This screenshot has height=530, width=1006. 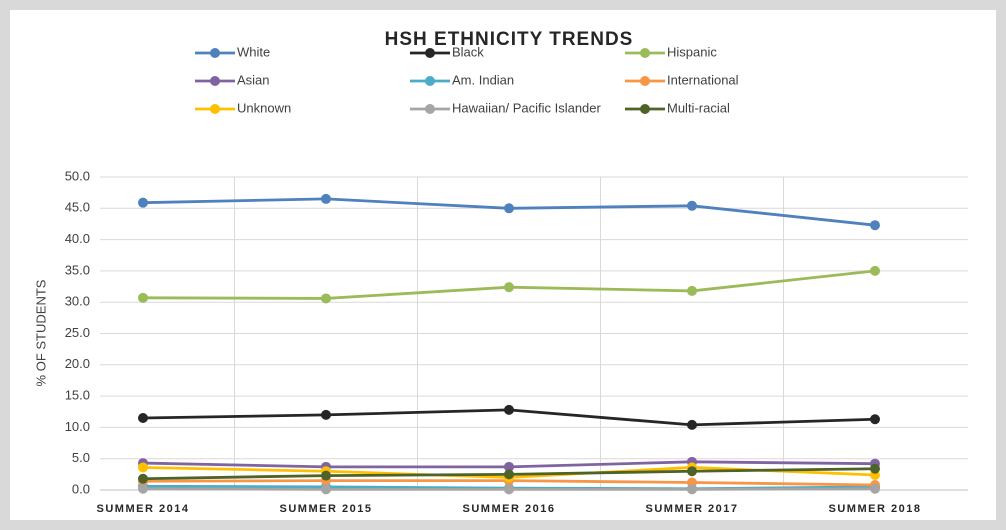 I want to click on legend-label: Hispanic, so click(x=692, y=51).